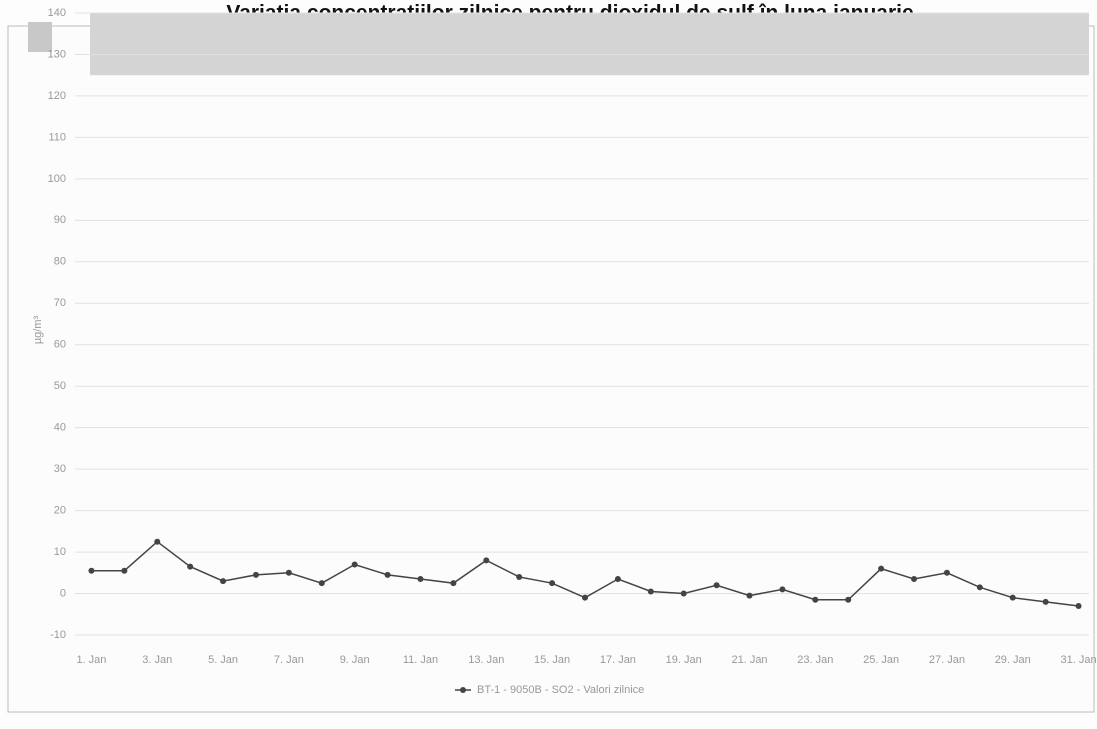  I want to click on x-tick-label: 19. Jan, so click(684, 660).